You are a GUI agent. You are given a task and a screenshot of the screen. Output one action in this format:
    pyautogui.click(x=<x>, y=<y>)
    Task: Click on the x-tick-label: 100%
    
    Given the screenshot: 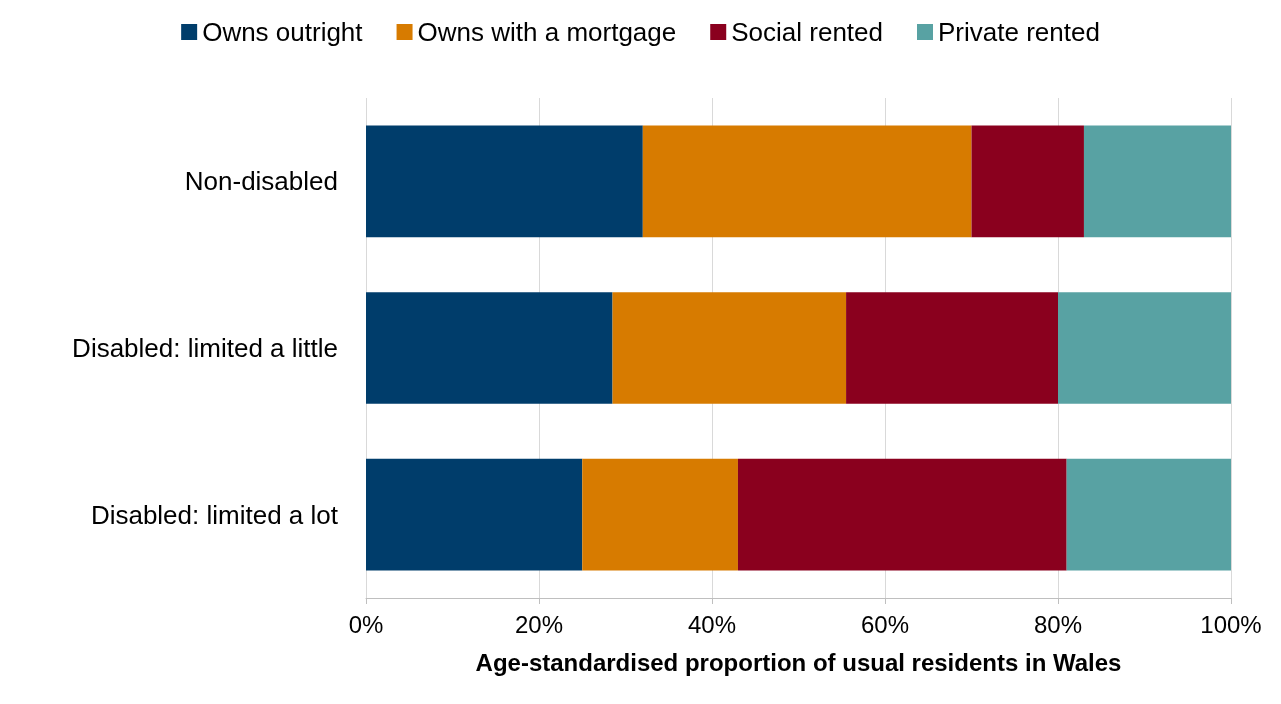 What is the action you would take?
    pyautogui.click(x=1231, y=624)
    